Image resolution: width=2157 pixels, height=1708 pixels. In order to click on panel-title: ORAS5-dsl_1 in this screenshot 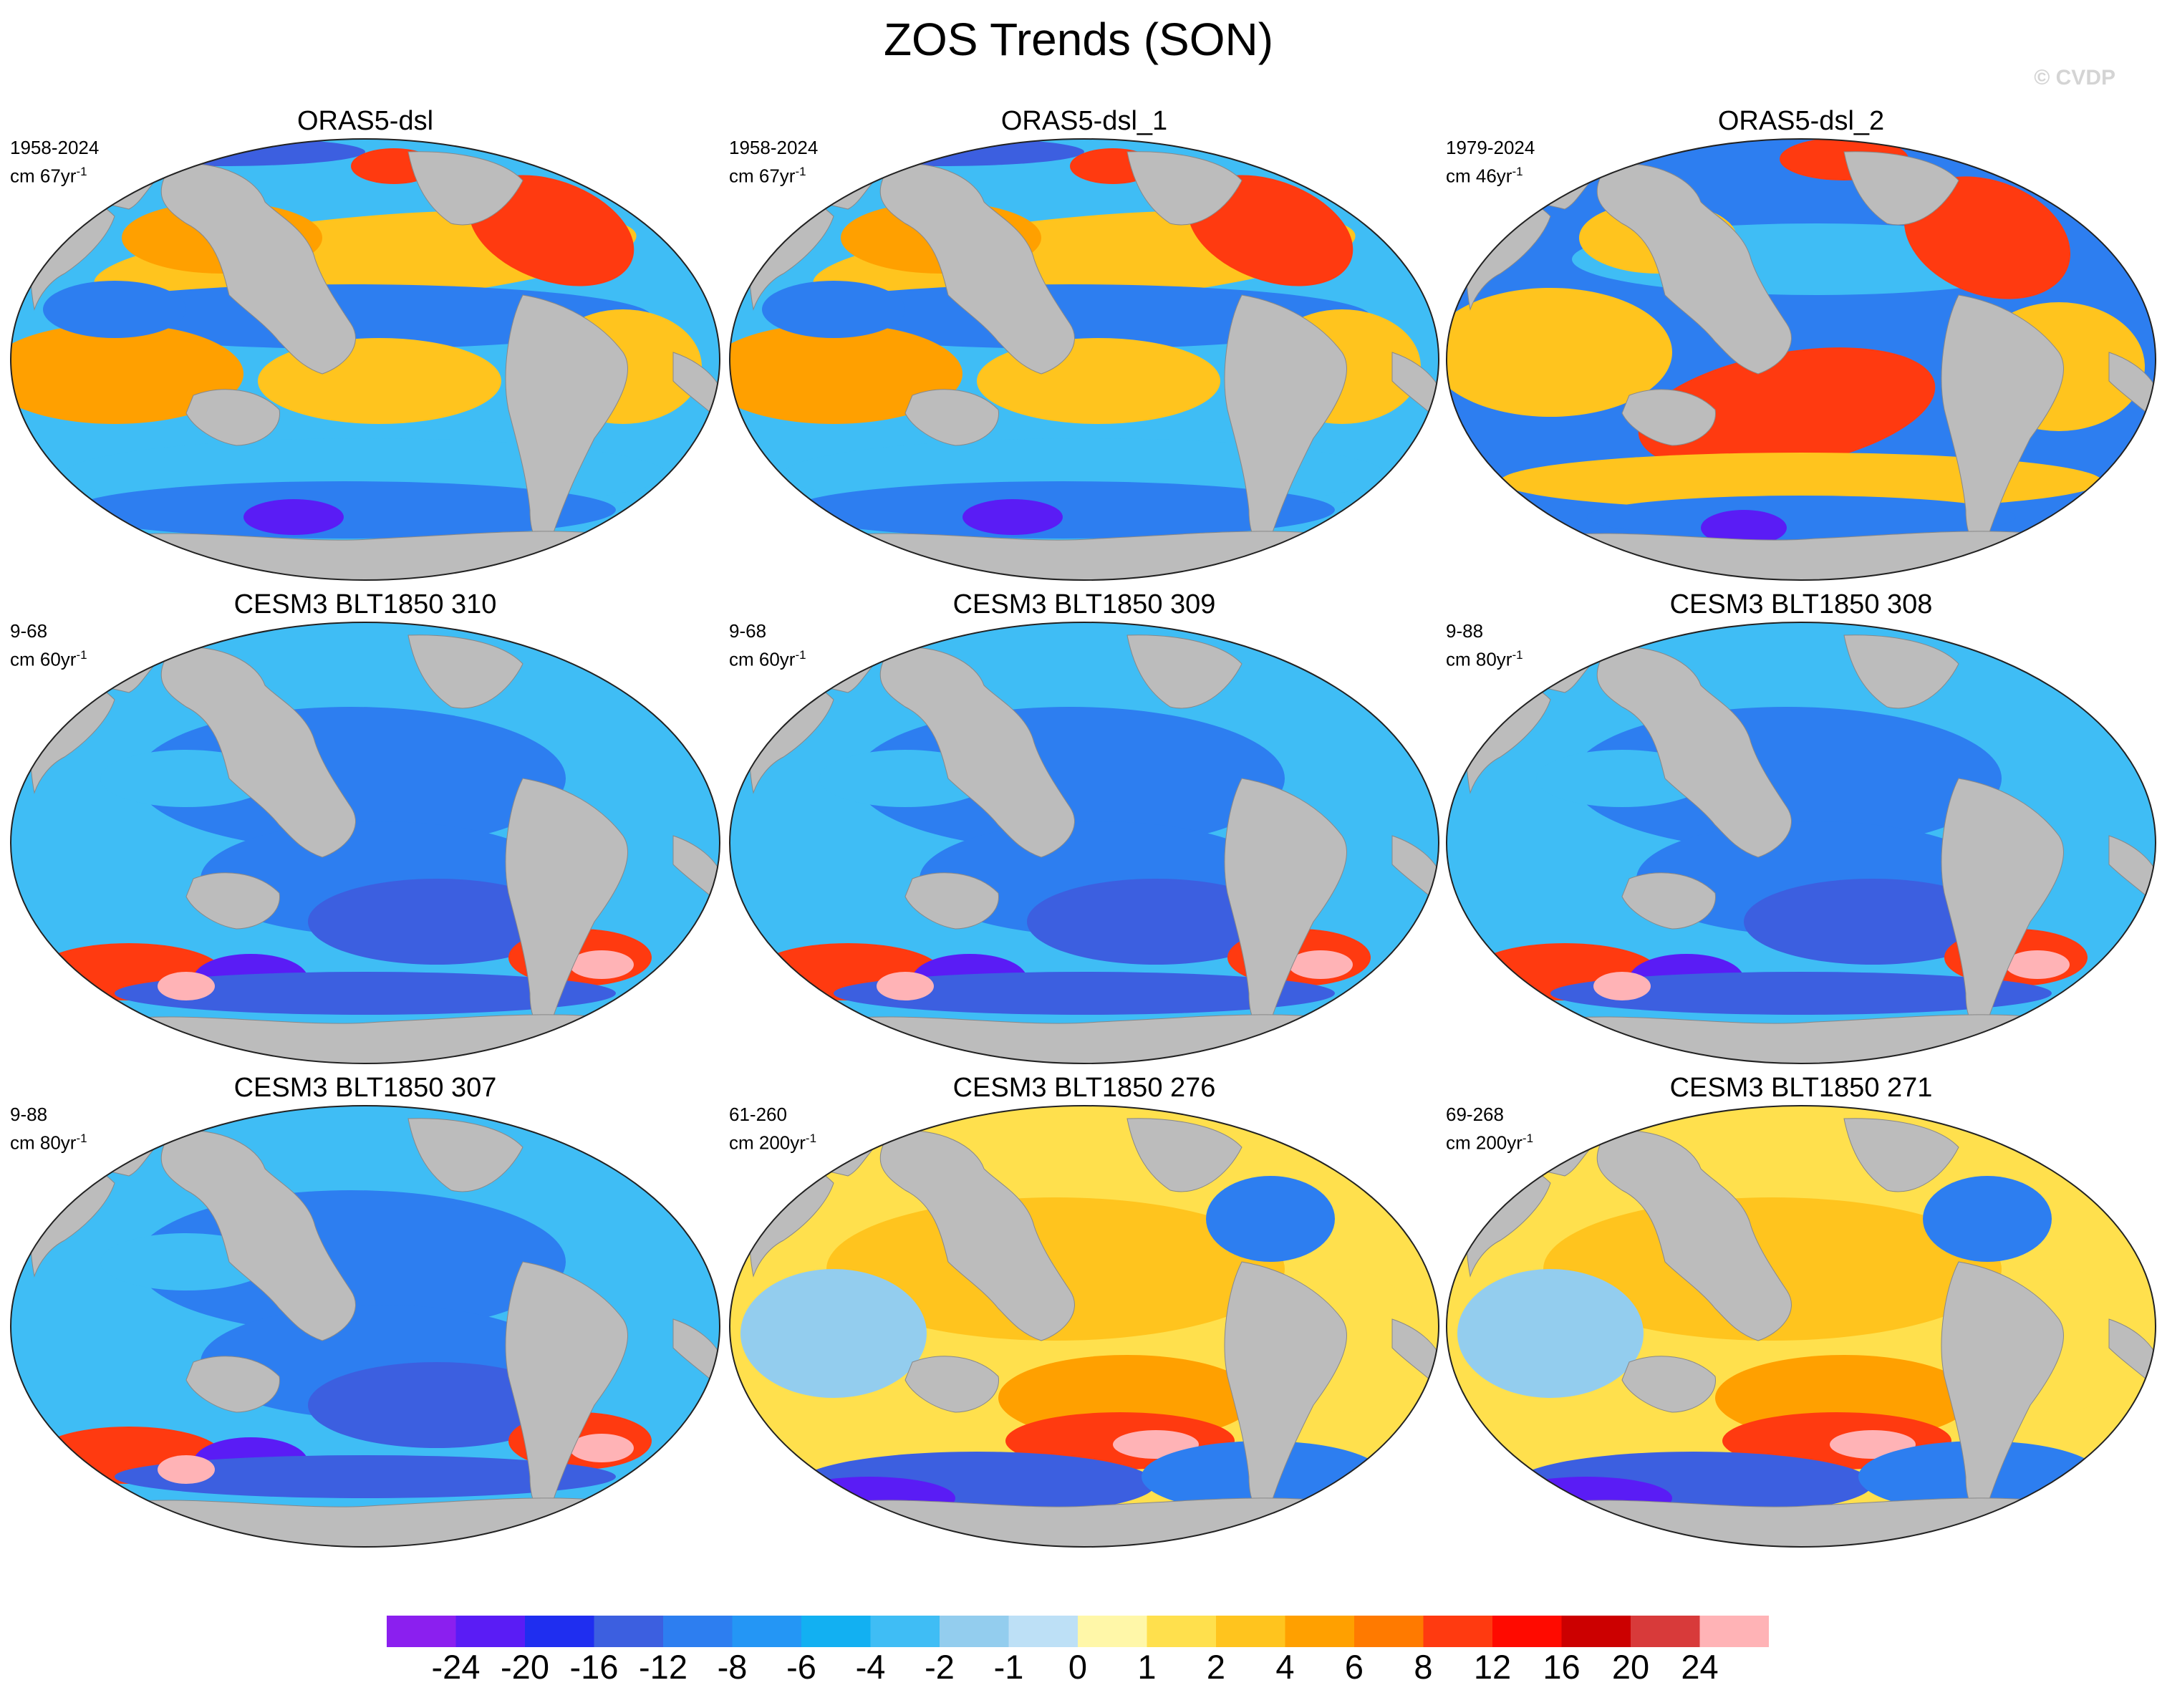, I will do `click(1084, 121)`.